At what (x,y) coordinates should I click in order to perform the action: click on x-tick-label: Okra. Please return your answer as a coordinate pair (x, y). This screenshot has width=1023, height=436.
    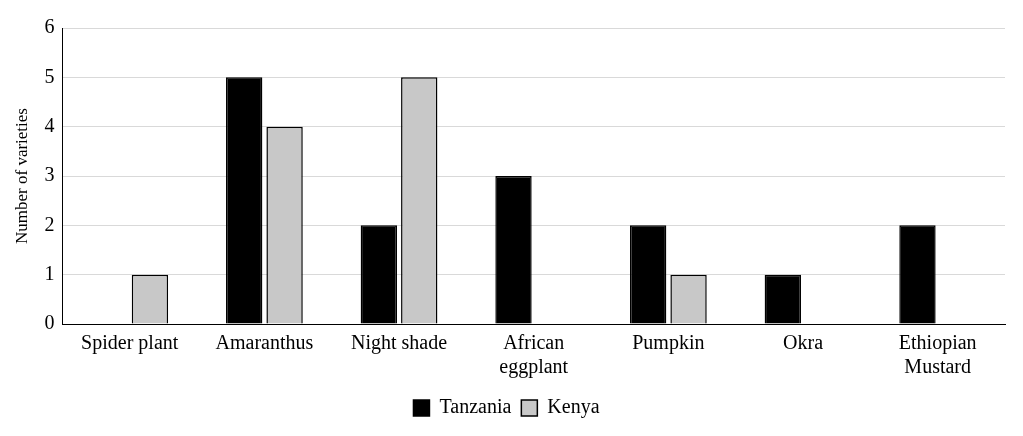
    Looking at the image, I should click on (803, 342).